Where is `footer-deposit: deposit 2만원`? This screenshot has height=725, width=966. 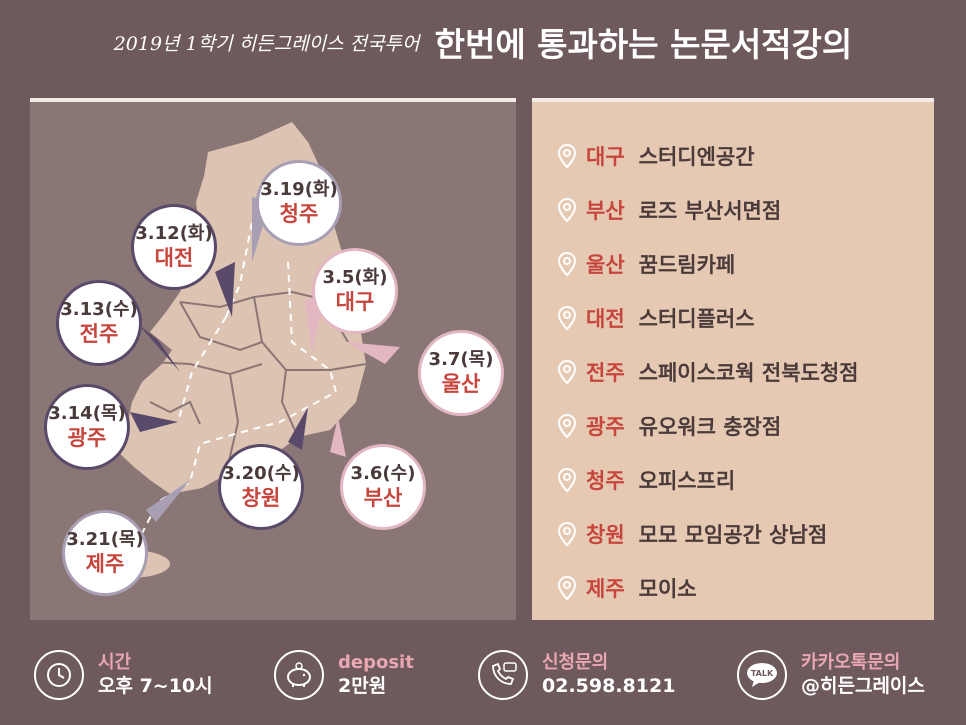
footer-deposit: deposit 2만원 is located at coordinates (344, 675).